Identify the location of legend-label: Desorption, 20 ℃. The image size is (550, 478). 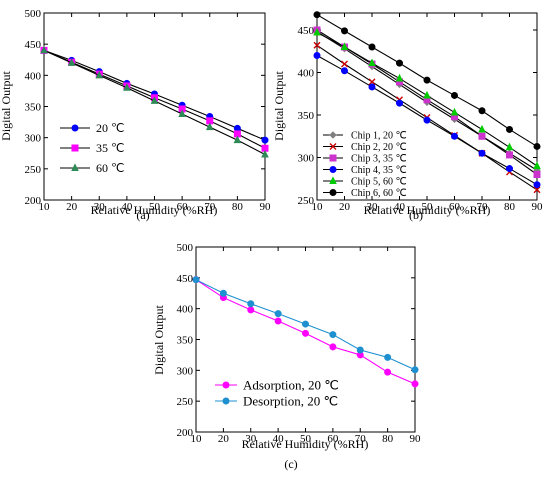
(290, 401).